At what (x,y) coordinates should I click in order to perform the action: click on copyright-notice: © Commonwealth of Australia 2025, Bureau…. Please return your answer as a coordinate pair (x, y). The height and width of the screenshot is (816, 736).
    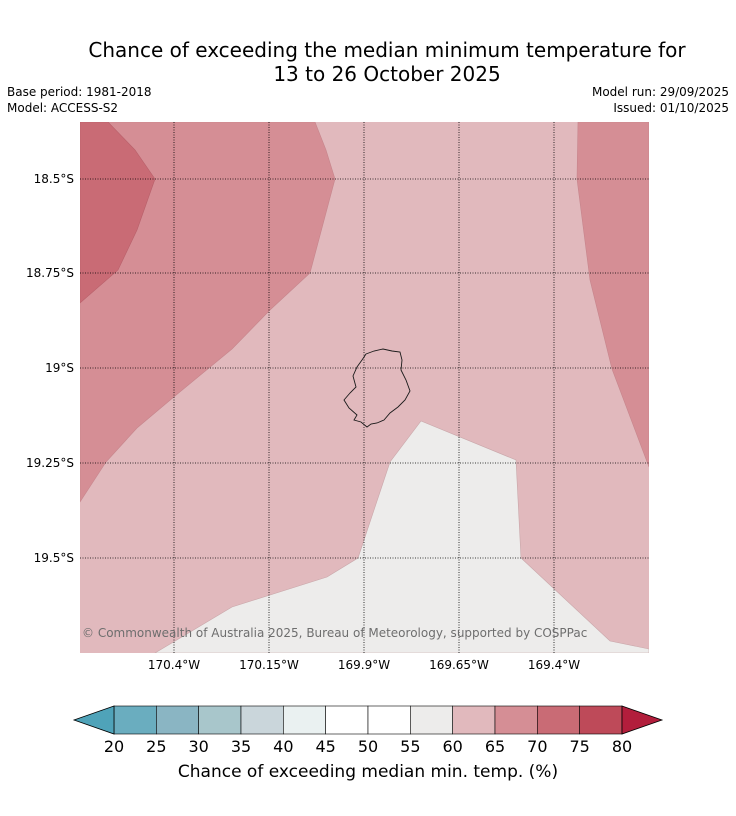
    Looking at the image, I should click on (335, 633).